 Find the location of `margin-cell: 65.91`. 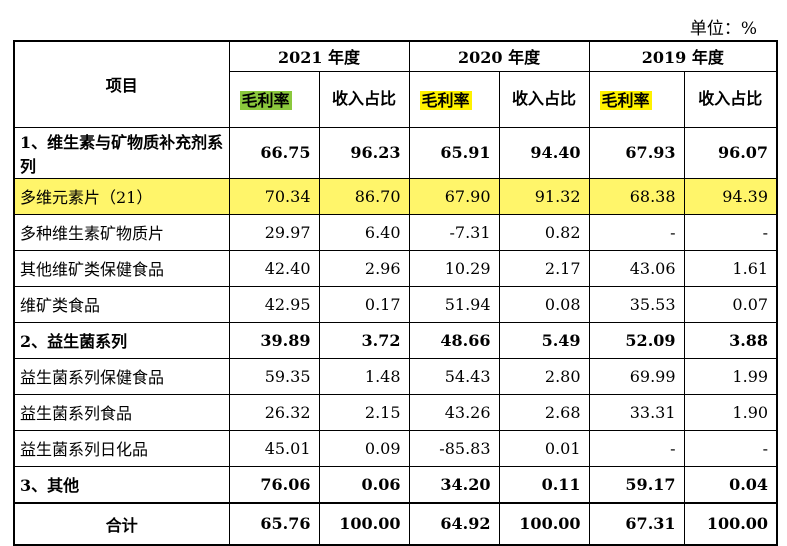

margin-cell: 65.91 is located at coordinates (454, 152).